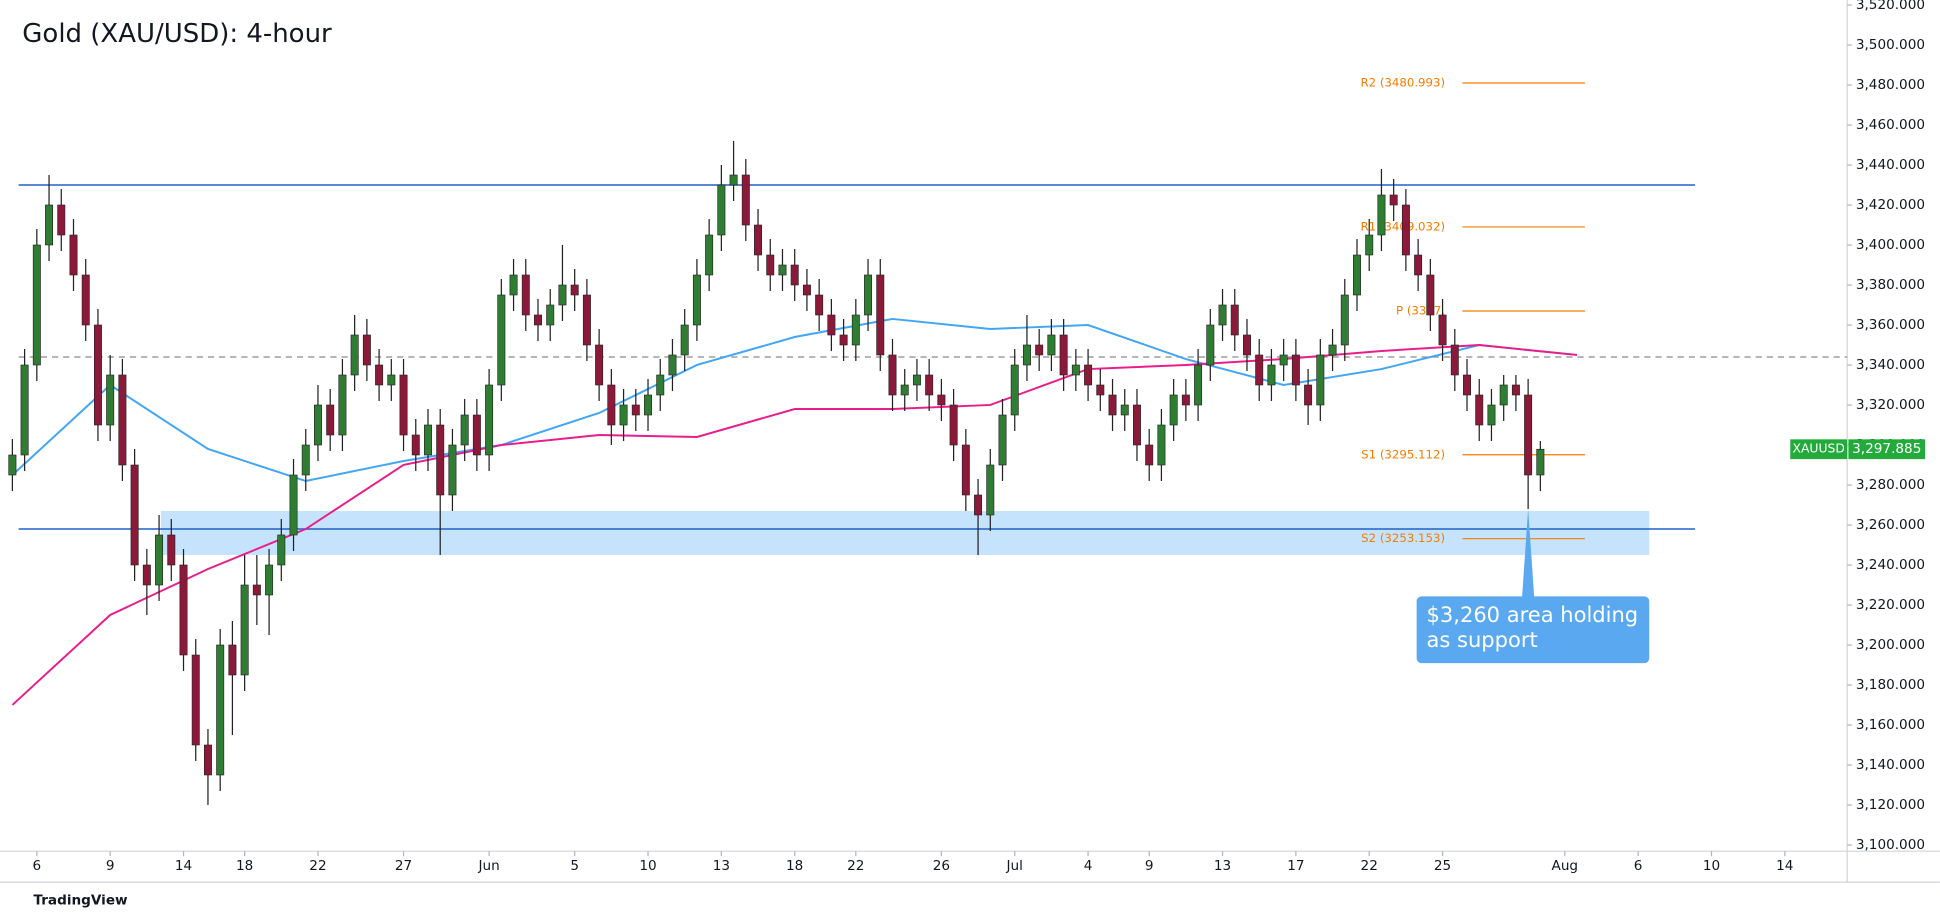  Describe the element at coordinates (941, 866) in the screenshot. I see `x-tick-label: 26` at that location.